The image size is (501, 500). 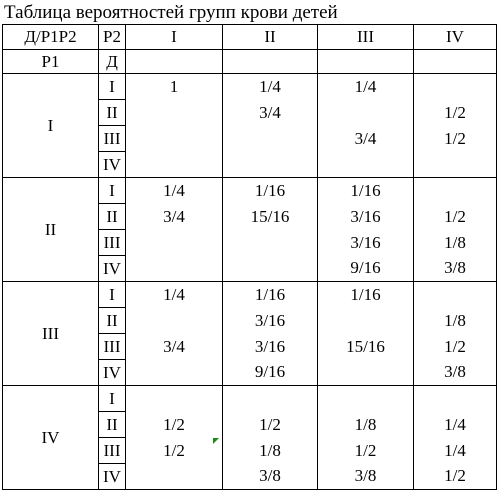 What do you see at coordinates (51, 126) in the screenshot?
I see `p1-group-cell: I` at bounding box center [51, 126].